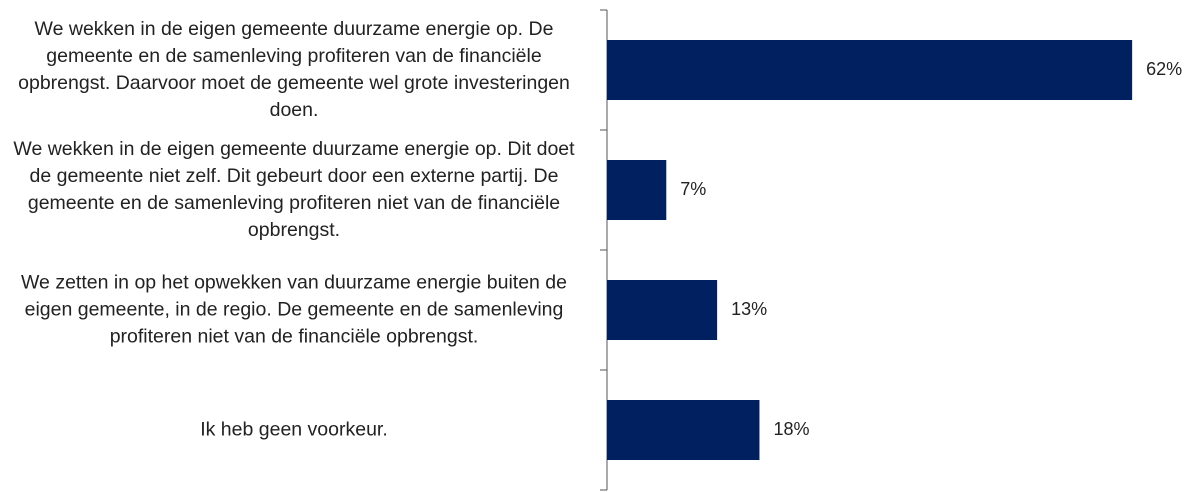 This screenshot has height=492, width=1192. What do you see at coordinates (791, 429) in the screenshot?
I see `value-label: 18%` at bounding box center [791, 429].